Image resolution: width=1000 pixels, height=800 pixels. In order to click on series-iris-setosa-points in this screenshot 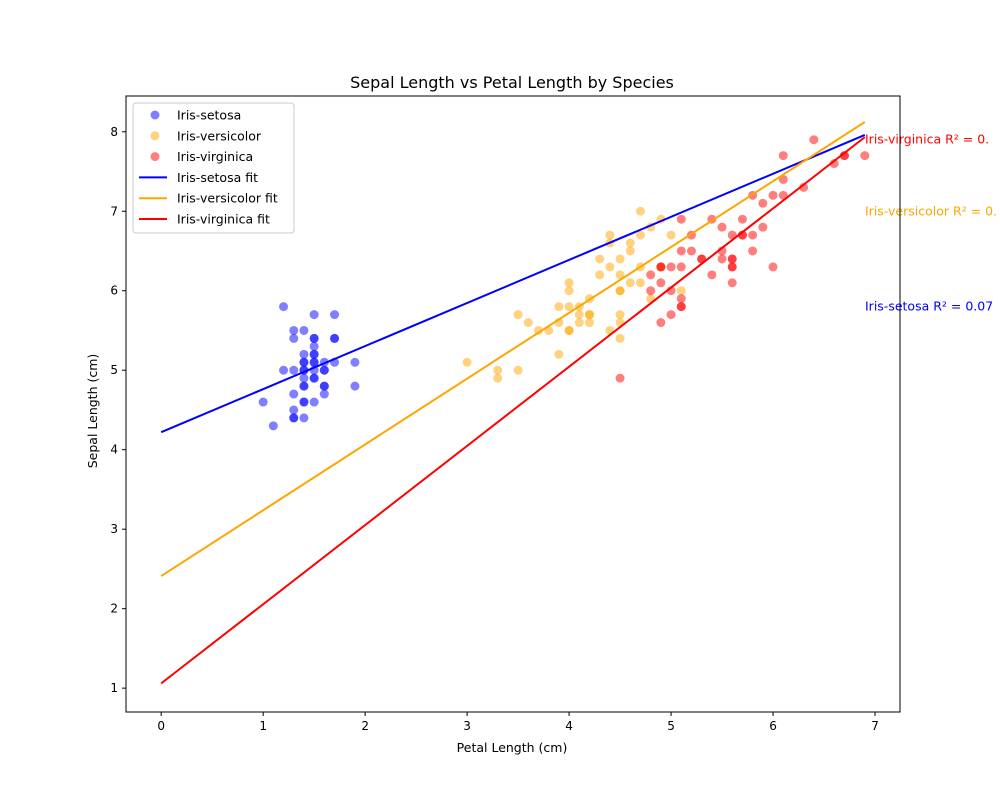, I will do `click(309, 366)`.